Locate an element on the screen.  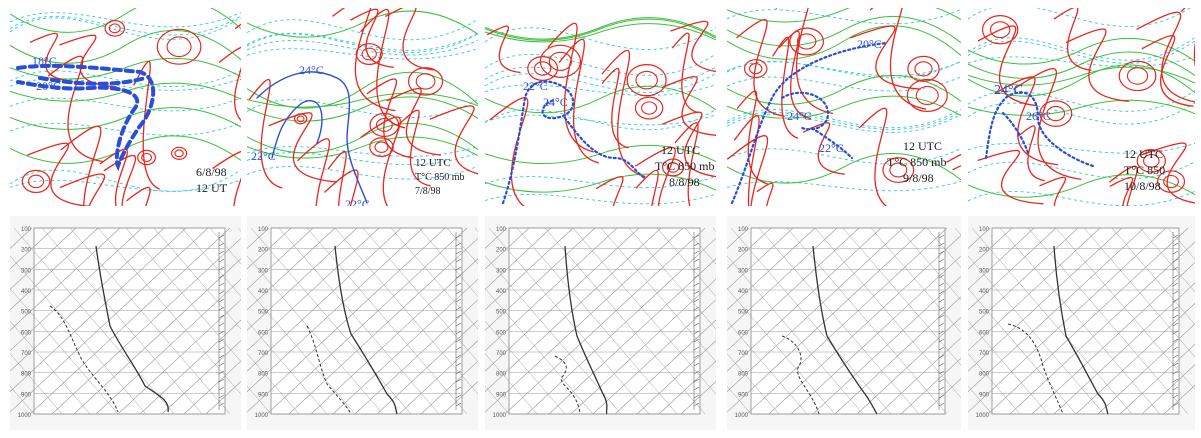
temperature-profile is located at coordinates (845, 330).